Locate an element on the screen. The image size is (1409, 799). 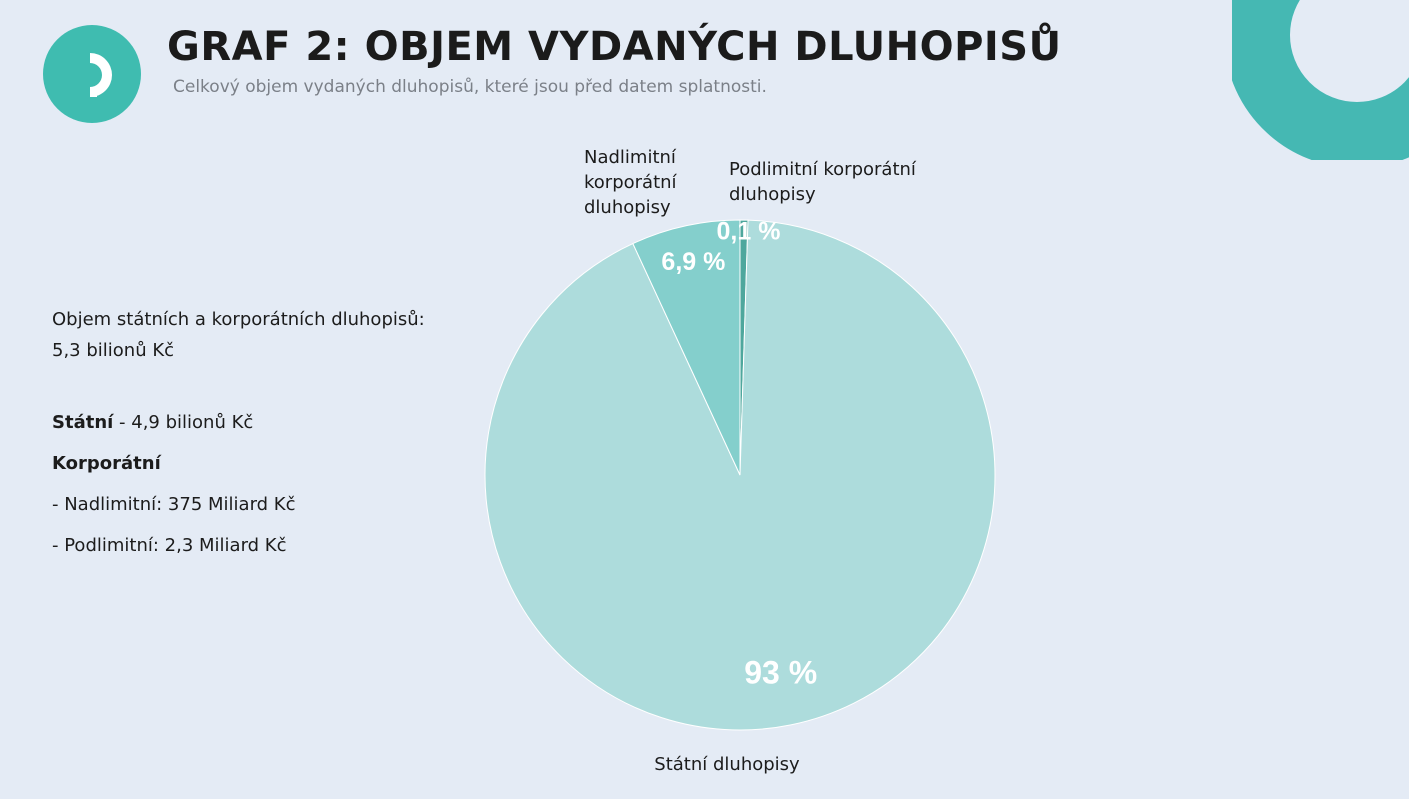
logo is located at coordinates (92, 74).